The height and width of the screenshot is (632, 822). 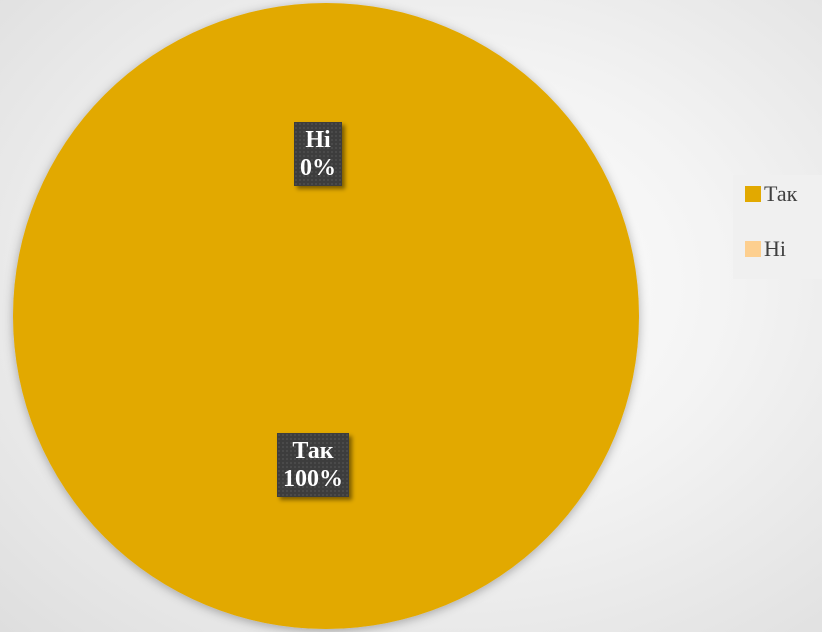 I want to click on legend-swatch-tak, so click(x=753, y=194).